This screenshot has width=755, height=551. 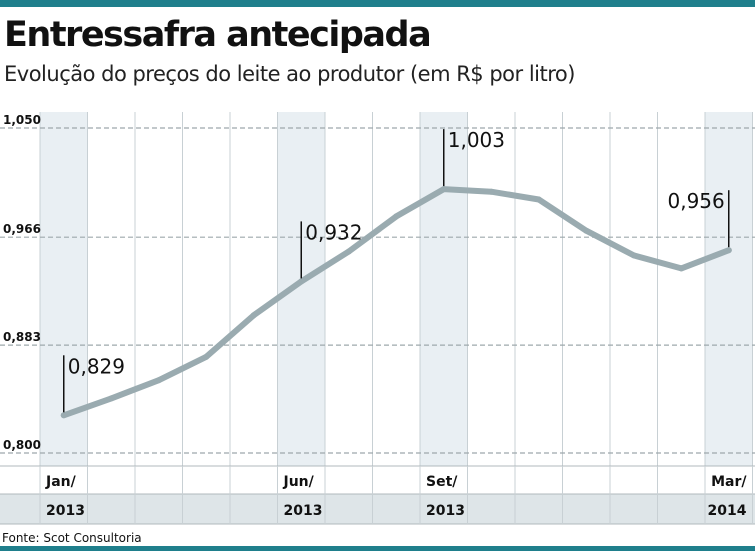 I want to click on annotation-value-label: 1,003, so click(x=476, y=140).